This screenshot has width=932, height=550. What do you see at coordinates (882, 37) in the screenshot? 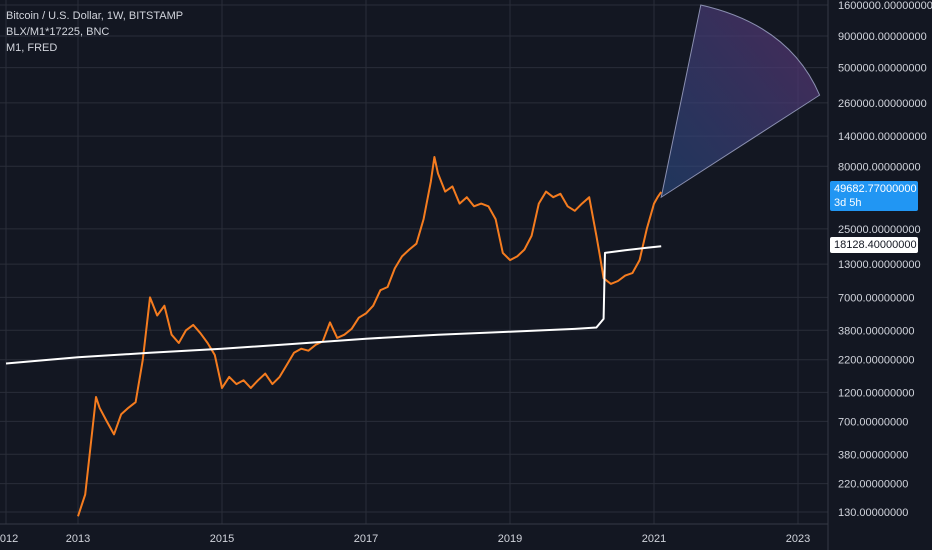
I see `y-tick-label-1: 900000.00000000` at bounding box center [882, 37].